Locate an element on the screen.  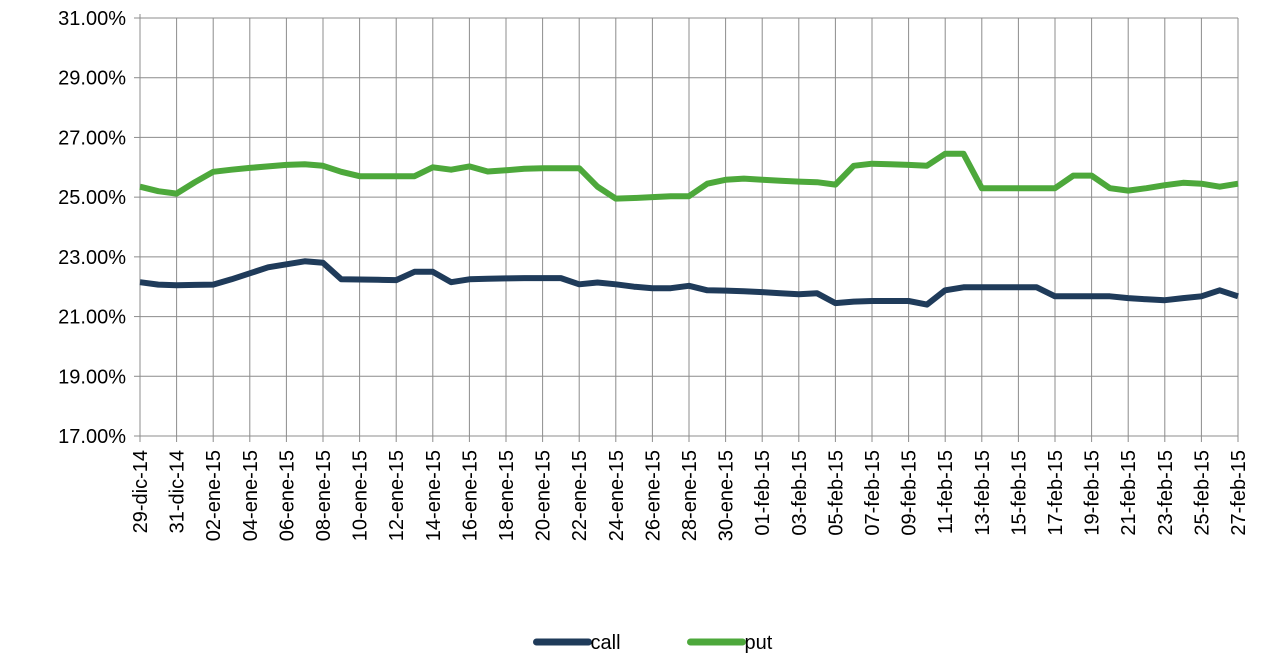
y-tick-label: 29.00% is located at coordinates (92, 79).